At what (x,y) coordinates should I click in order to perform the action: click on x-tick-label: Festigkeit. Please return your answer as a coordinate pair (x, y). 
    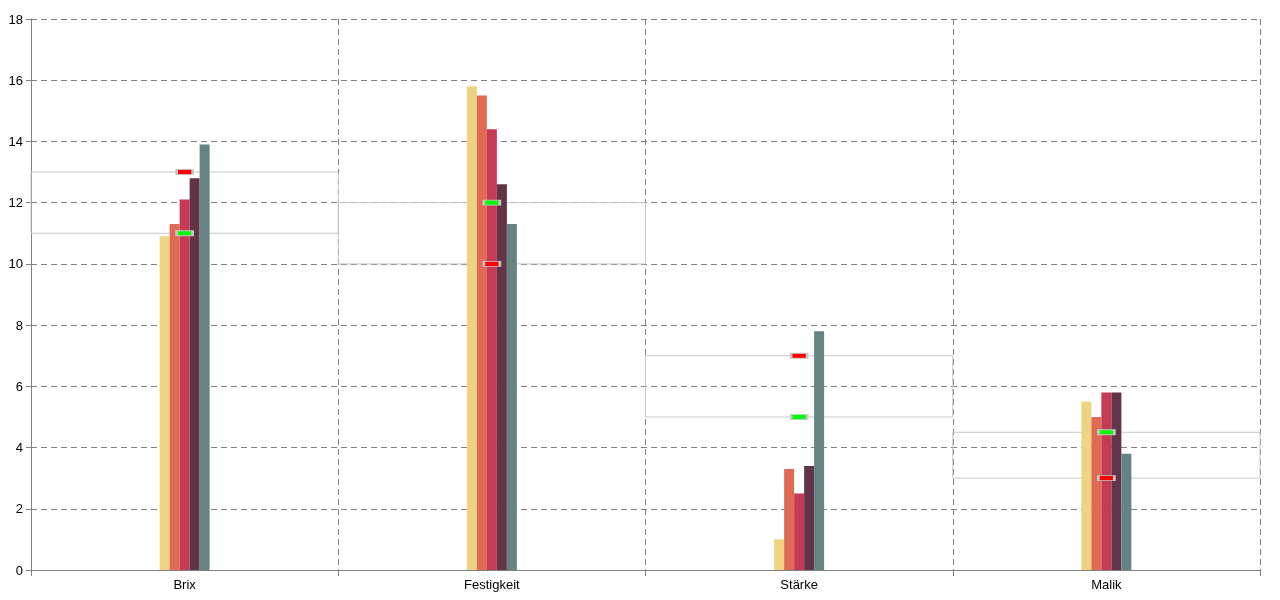
    Looking at the image, I should click on (492, 584).